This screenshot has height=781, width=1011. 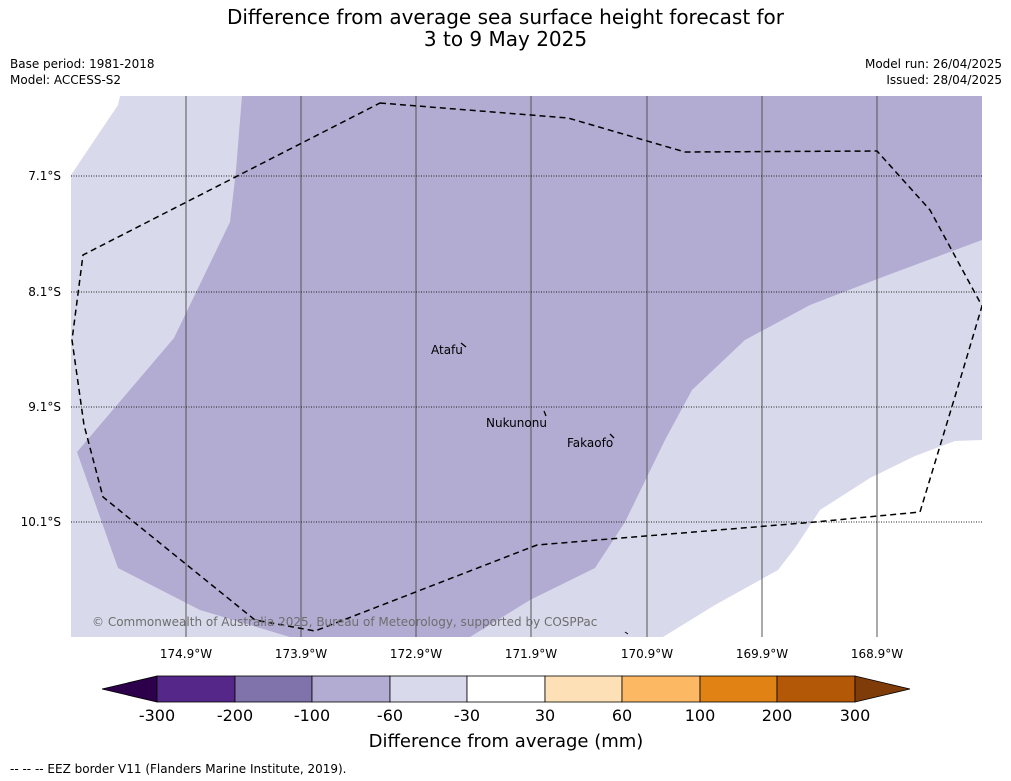 I want to click on lon-label: 170.9°W, so click(x=647, y=654).